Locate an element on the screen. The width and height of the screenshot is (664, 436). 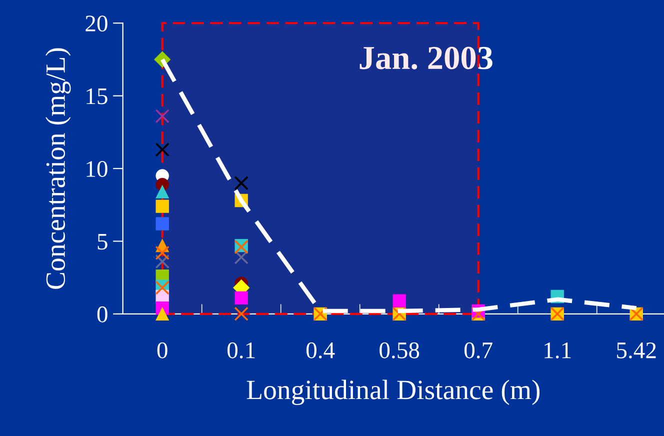
y-axis-title: Concentration (mg/L) is located at coordinates (58, 168).